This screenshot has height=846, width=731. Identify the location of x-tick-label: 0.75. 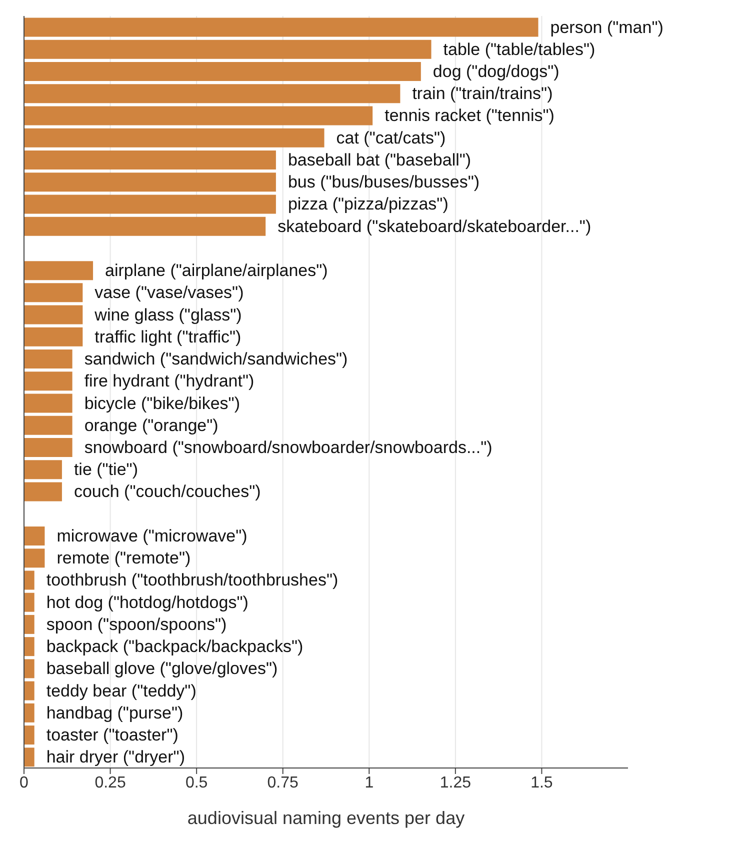
(283, 783).